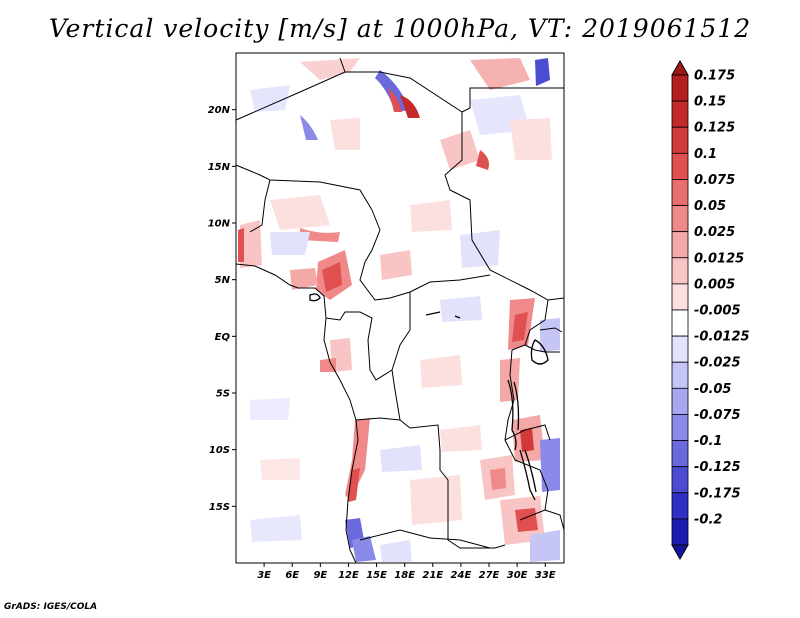 This screenshot has width=800, height=618. Describe the element at coordinates (219, 450) in the screenshot. I see `lat-tick-label: 10S` at that location.